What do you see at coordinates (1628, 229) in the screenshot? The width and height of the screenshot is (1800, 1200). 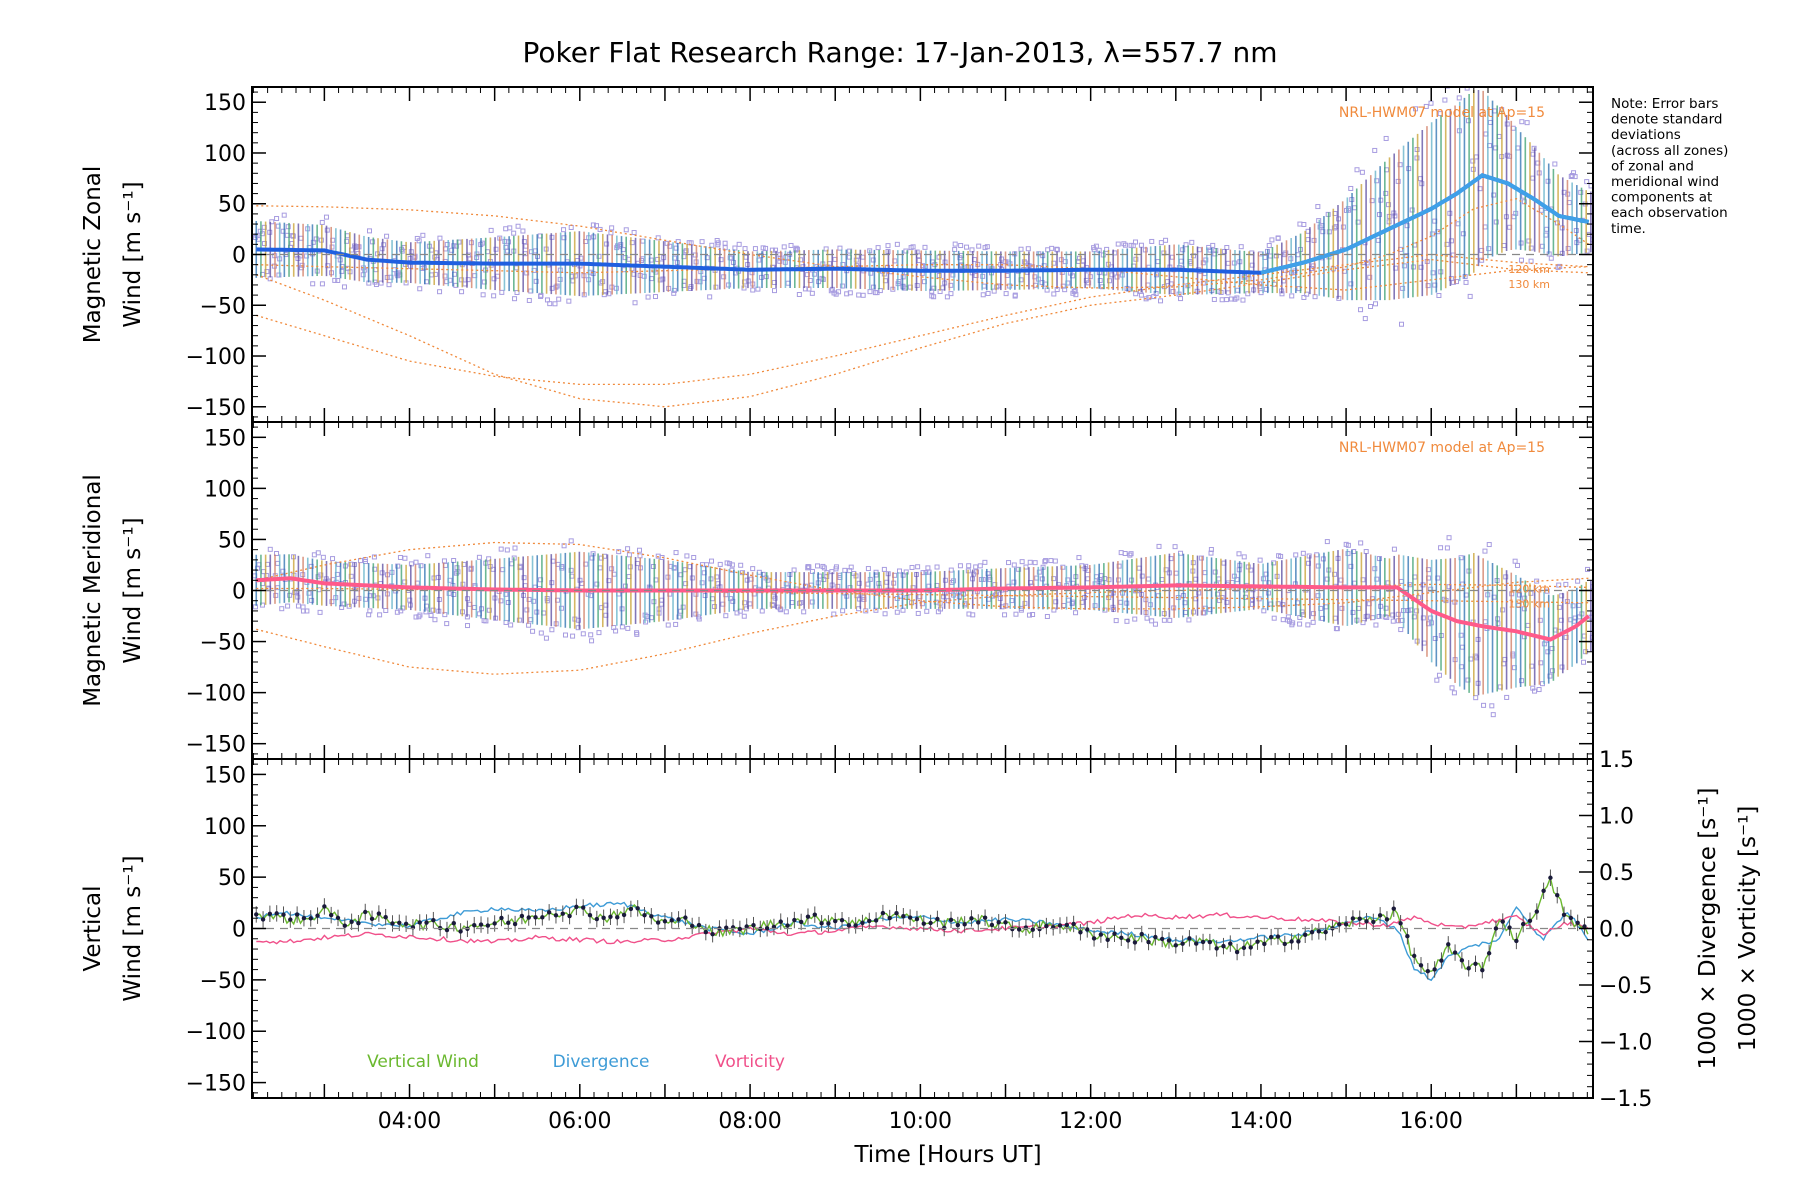 I see `note-line: time.` at bounding box center [1628, 229].